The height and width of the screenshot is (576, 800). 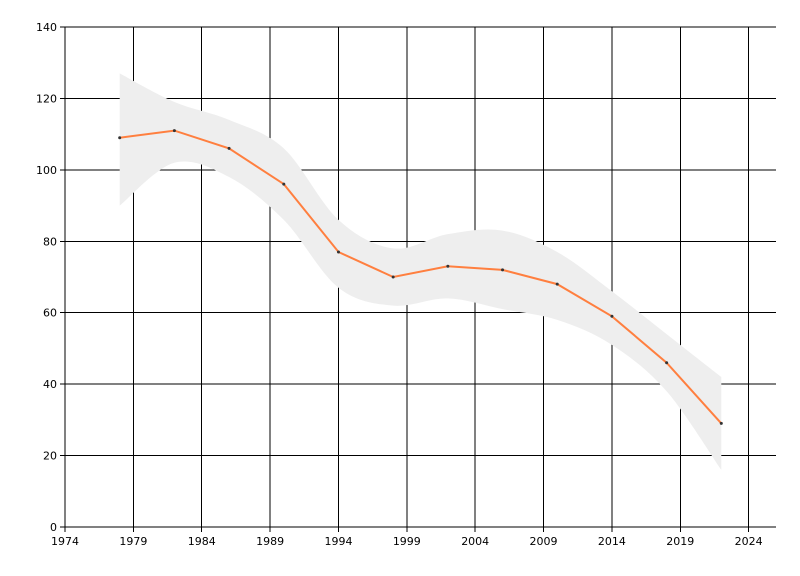 What do you see at coordinates (46, 27) in the screenshot?
I see `y-tick-label: 140` at bounding box center [46, 27].